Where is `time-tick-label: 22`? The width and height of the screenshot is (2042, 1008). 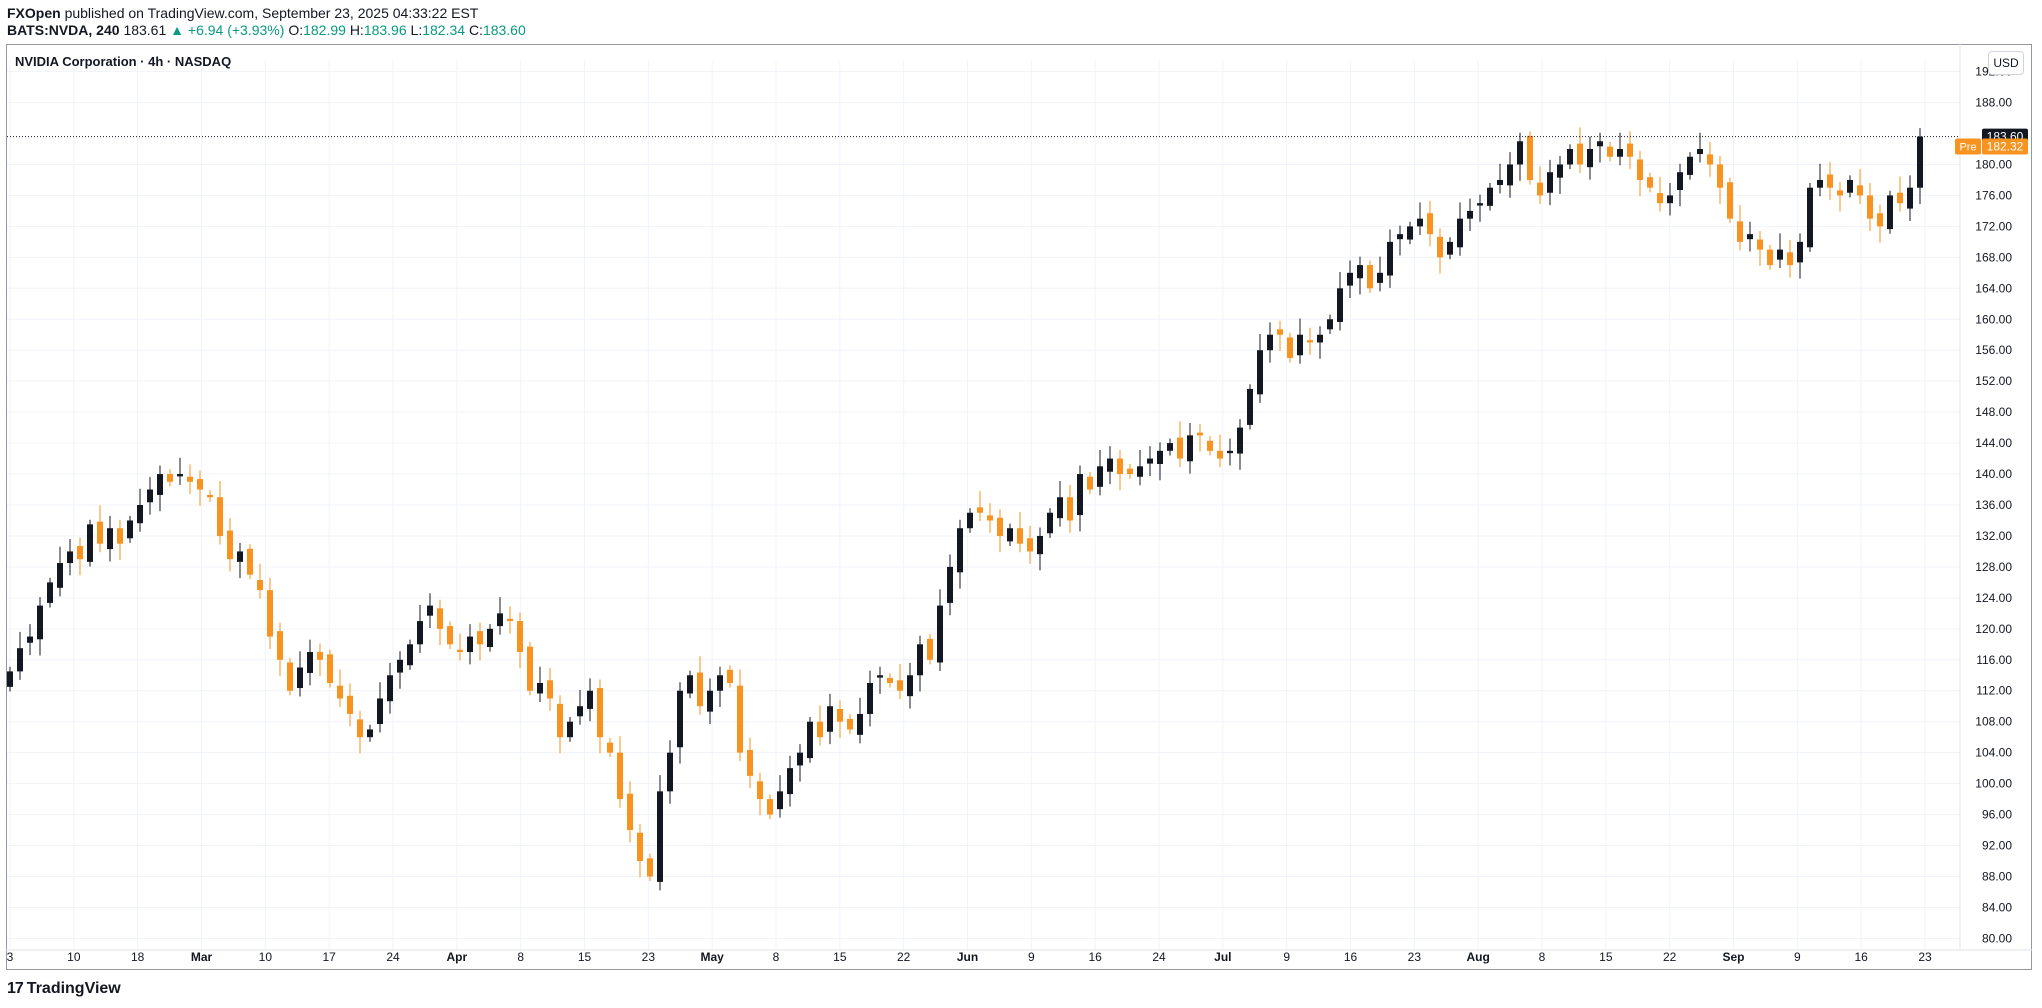
time-tick-label: 22 is located at coordinates (904, 957).